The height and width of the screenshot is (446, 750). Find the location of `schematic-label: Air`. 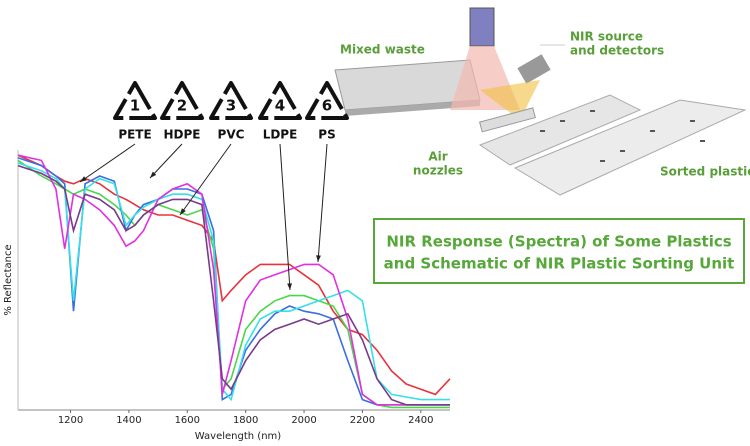

schematic-label: Air is located at coordinates (437, 157).